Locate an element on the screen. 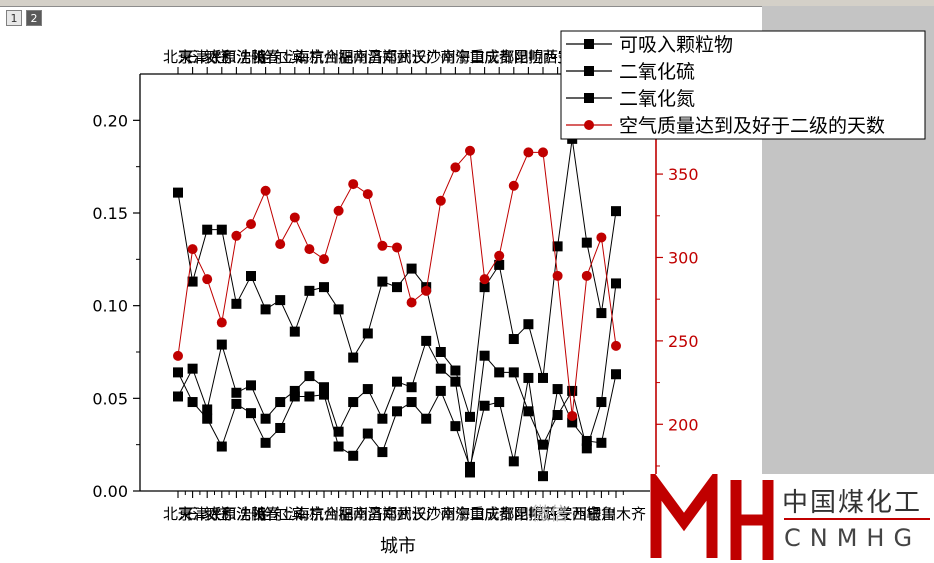 The image size is (934, 563). top-x-tick-label: 昆明 is located at coordinates (528, 57).